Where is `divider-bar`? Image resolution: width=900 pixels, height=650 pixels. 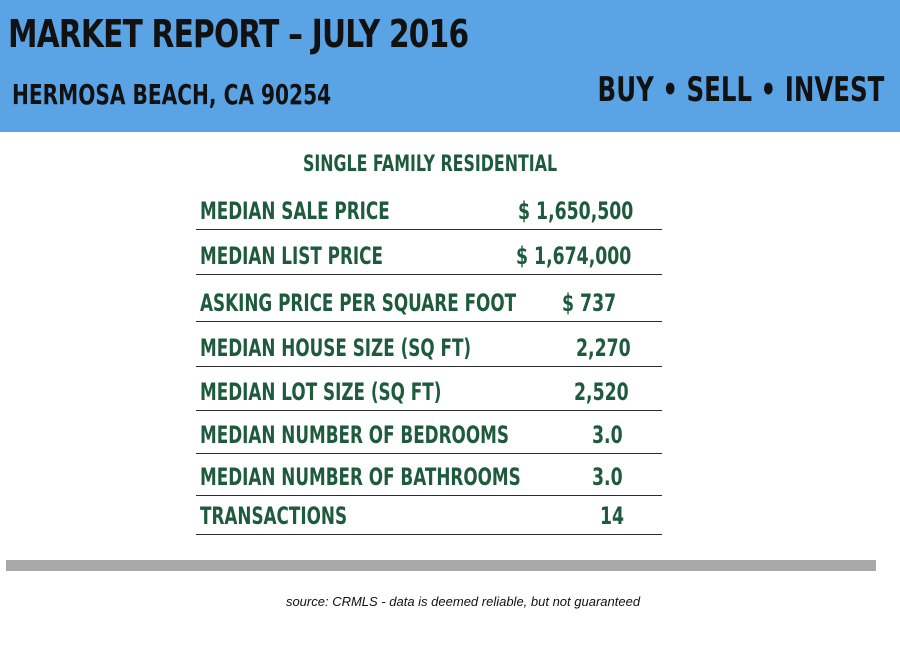
divider-bar is located at coordinates (441, 565).